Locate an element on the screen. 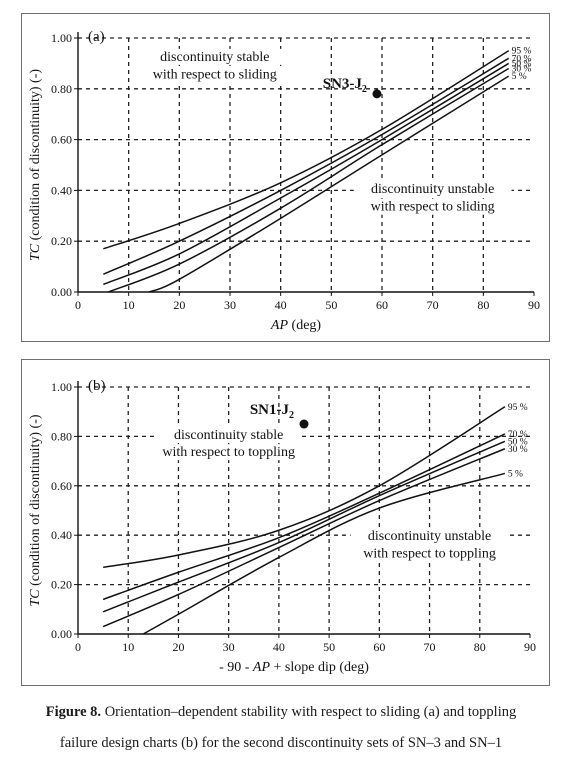 This screenshot has height=770, width=562. chart-b-data-point-label: SN1-J2 is located at coordinates (272, 411).